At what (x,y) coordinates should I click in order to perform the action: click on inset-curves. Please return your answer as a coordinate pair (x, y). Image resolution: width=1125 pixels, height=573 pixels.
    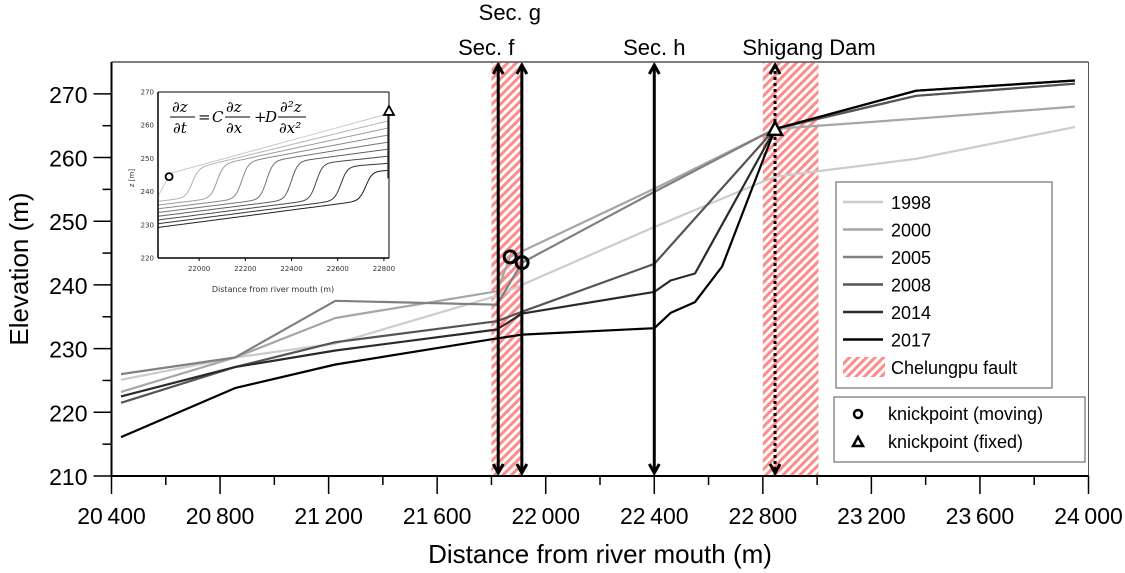
    Looking at the image, I should click on (273, 170).